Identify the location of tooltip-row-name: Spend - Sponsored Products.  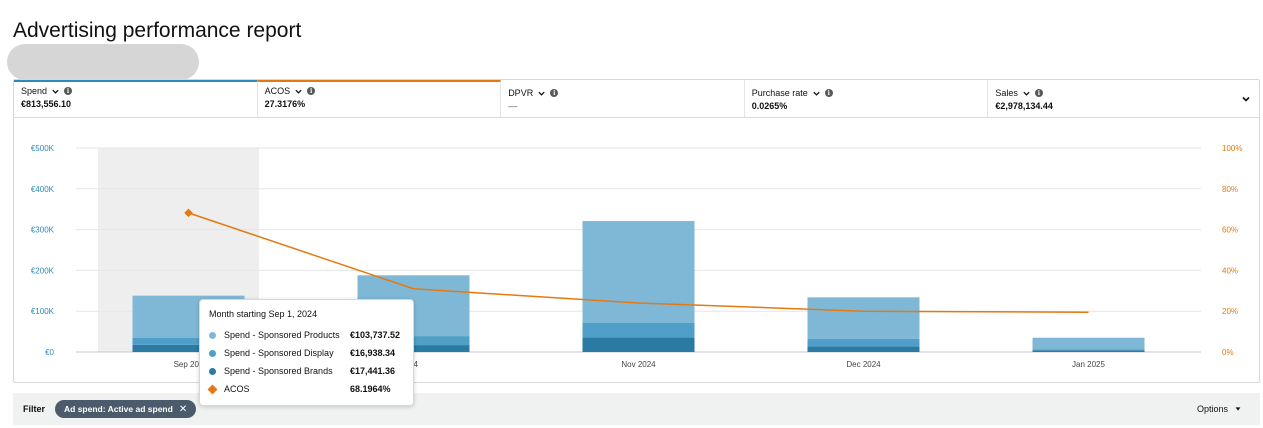
(282, 335).